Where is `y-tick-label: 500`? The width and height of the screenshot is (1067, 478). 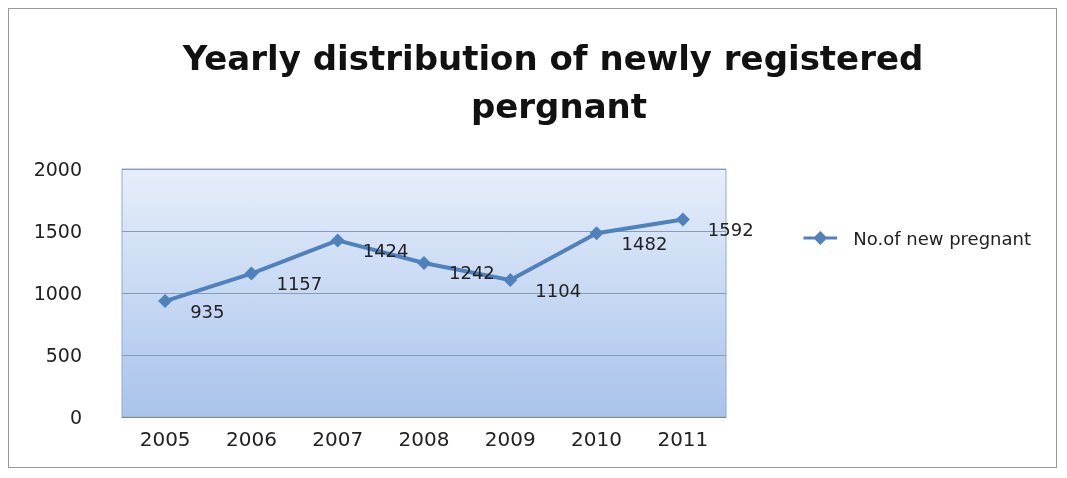
y-tick-label: 500 is located at coordinates (63, 355).